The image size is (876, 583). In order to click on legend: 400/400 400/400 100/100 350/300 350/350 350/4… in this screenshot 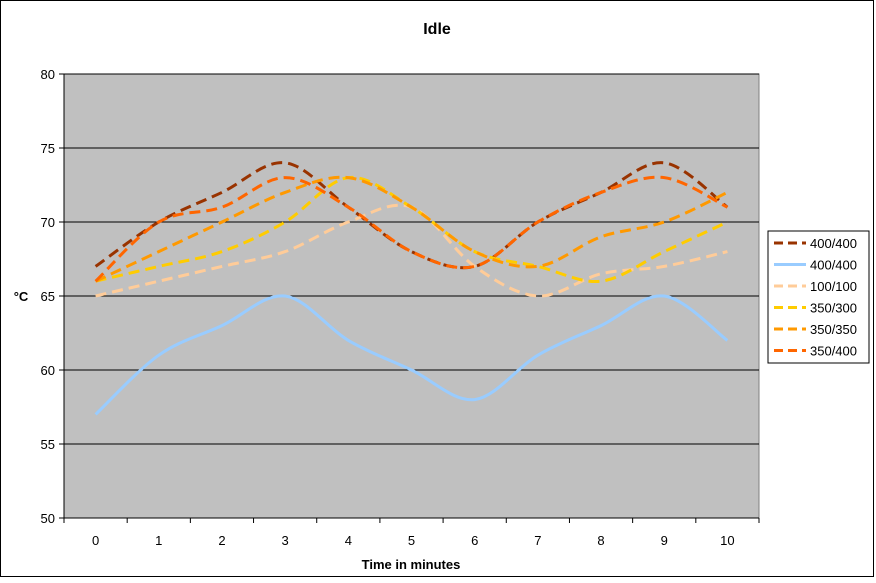, I will do `click(818, 297)`.